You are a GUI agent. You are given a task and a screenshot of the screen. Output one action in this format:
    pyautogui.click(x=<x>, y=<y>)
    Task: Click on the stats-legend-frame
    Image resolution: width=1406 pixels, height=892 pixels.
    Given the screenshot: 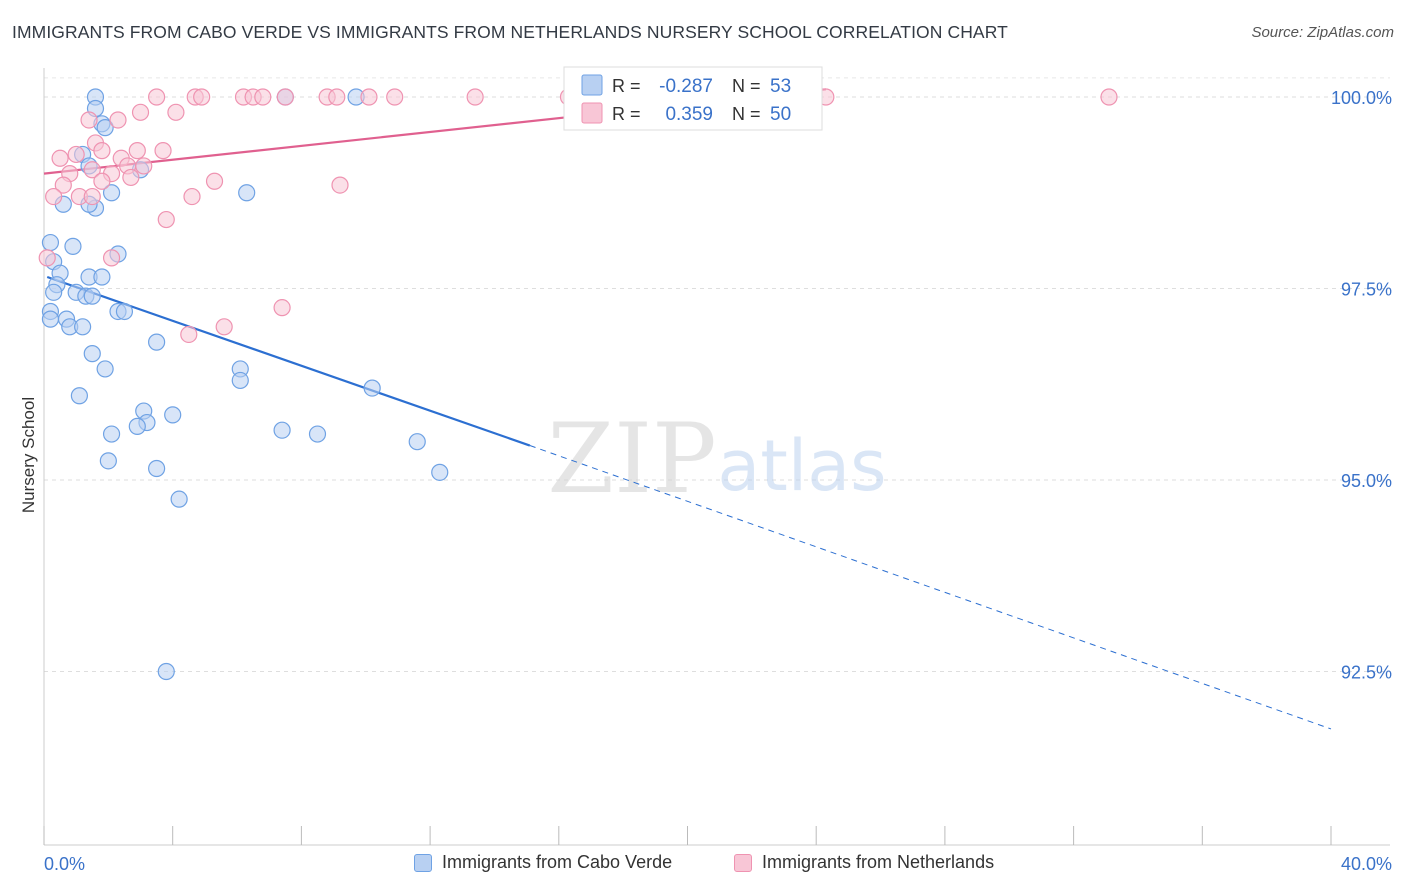 What is the action you would take?
    pyautogui.click(x=693, y=98)
    